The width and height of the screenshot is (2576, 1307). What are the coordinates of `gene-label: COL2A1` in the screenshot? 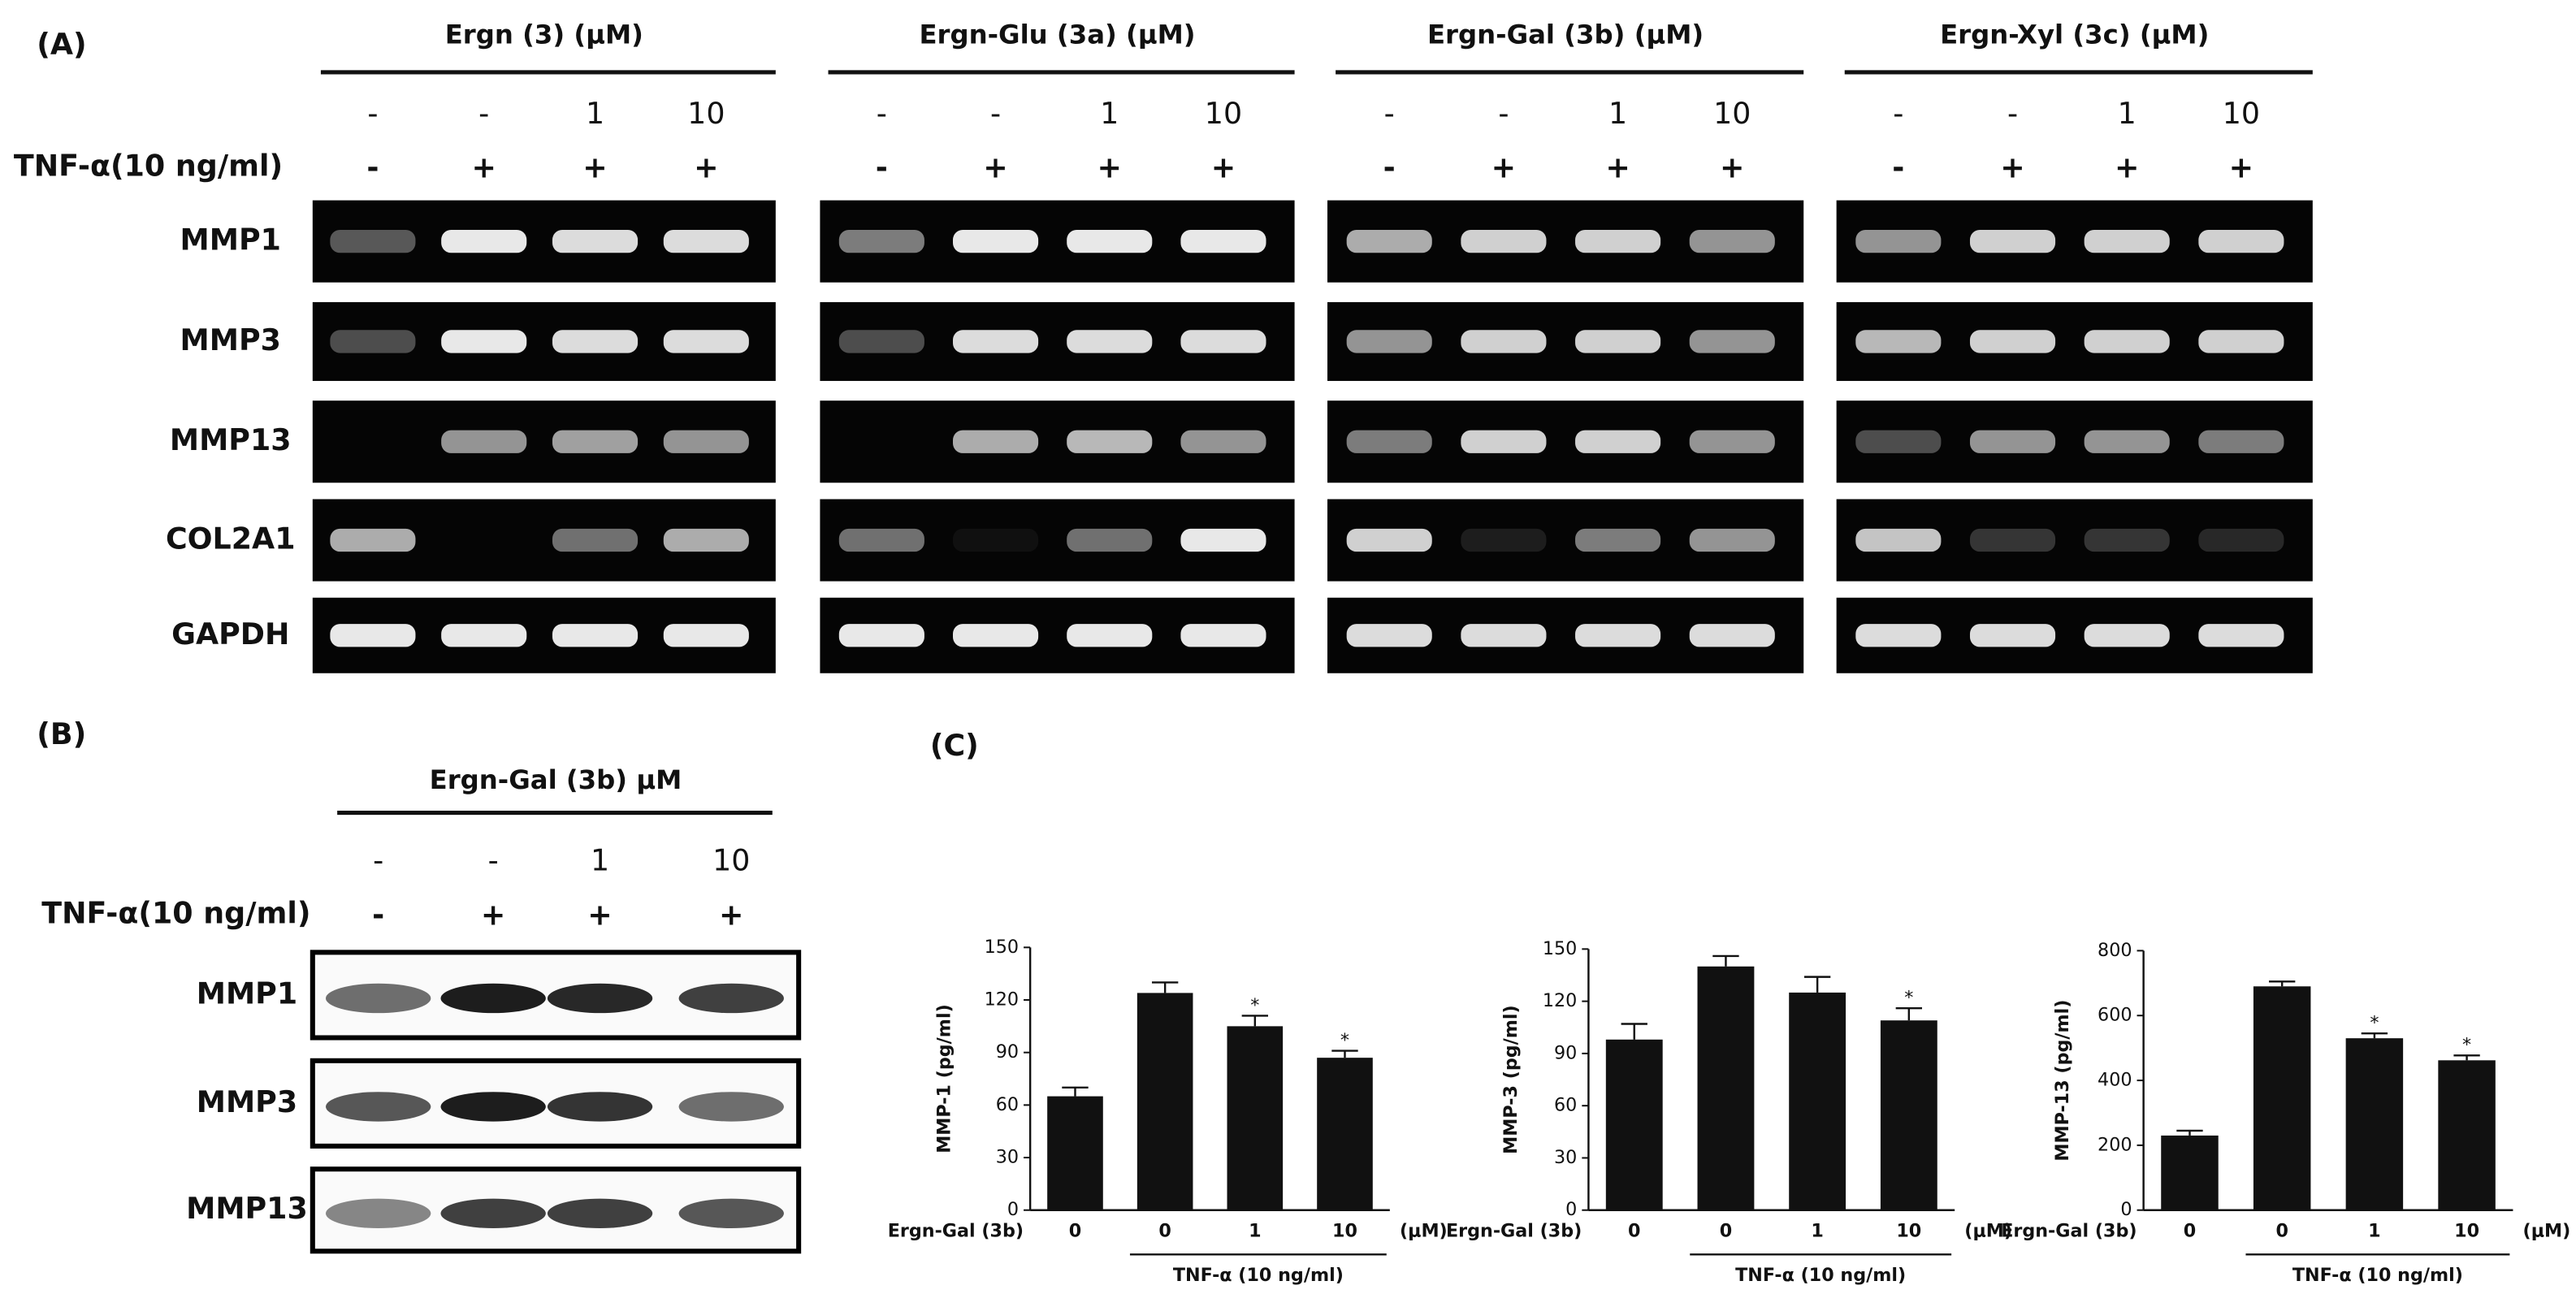 It's located at (231, 539).